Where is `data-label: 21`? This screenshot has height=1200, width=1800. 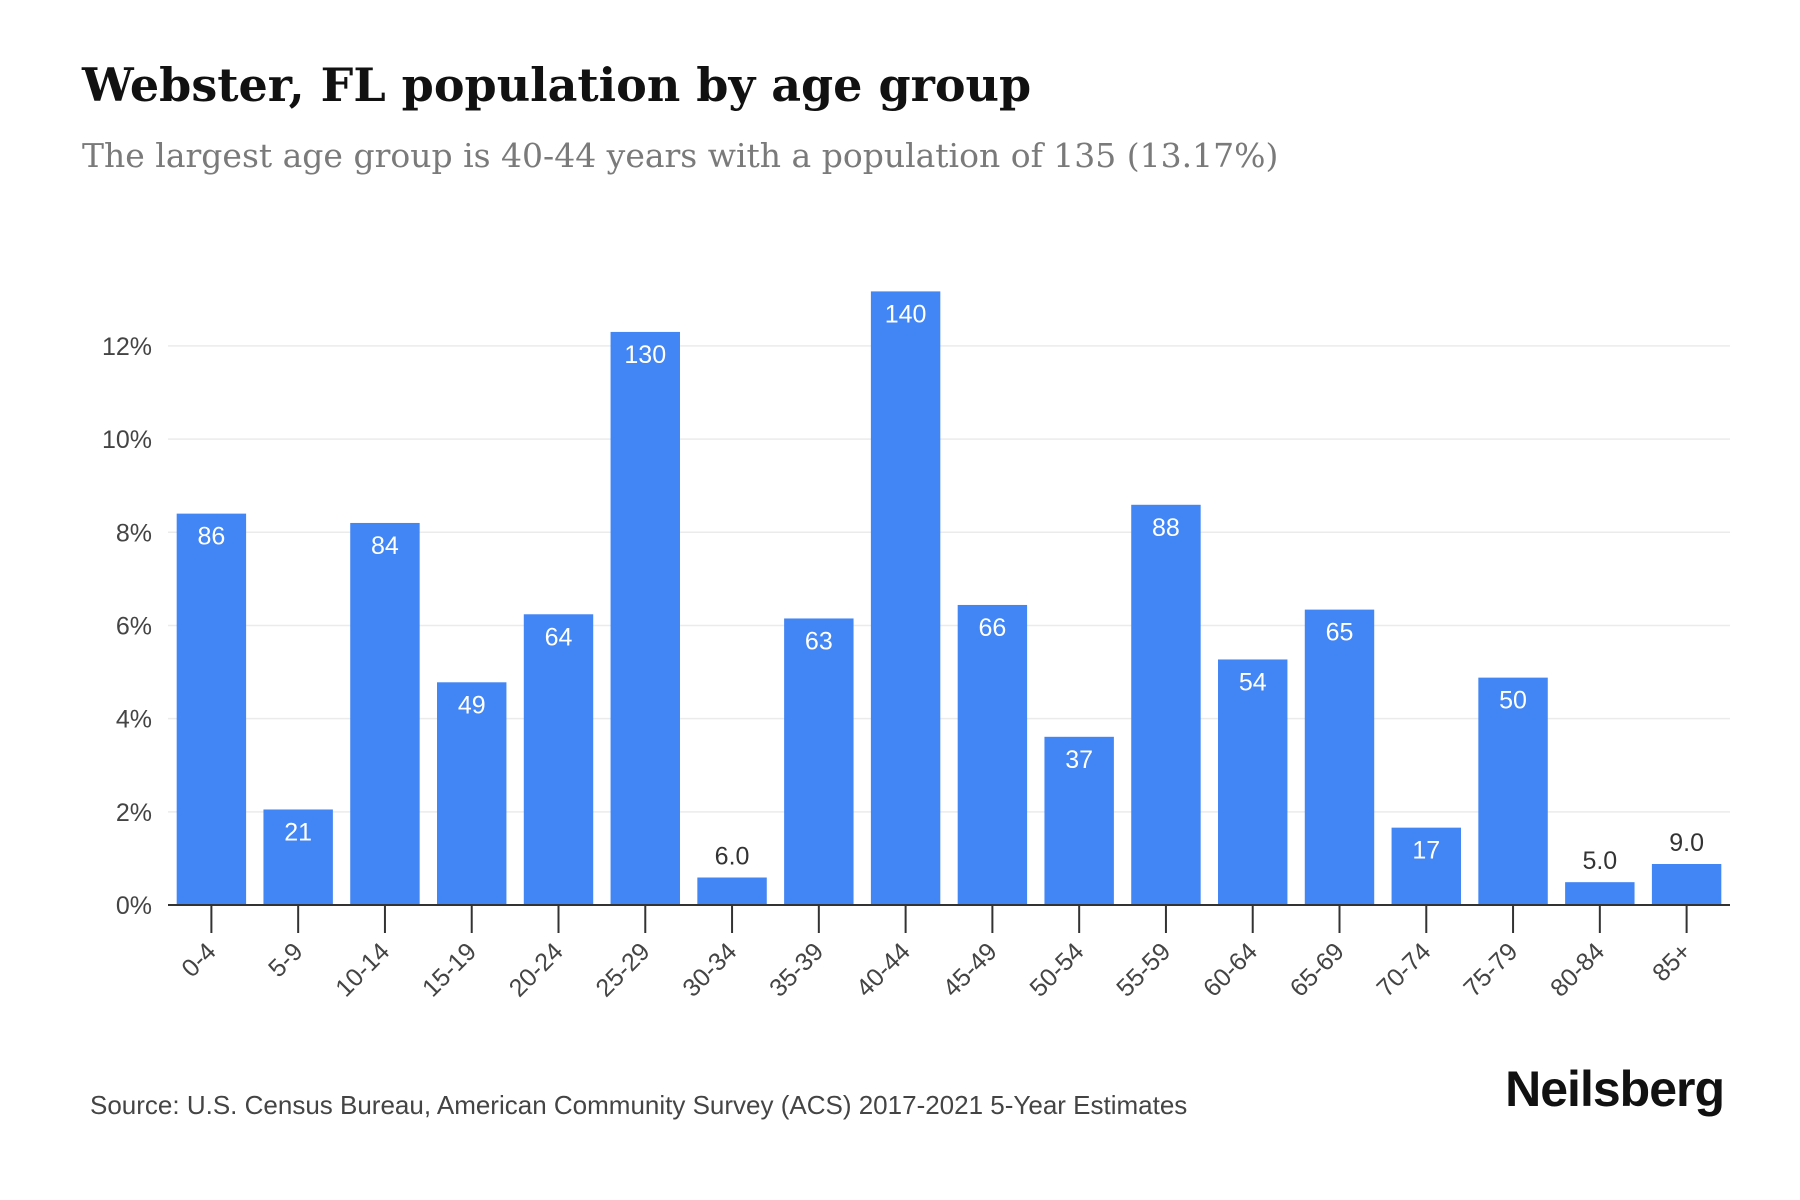 data-label: 21 is located at coordinates (298, 832).